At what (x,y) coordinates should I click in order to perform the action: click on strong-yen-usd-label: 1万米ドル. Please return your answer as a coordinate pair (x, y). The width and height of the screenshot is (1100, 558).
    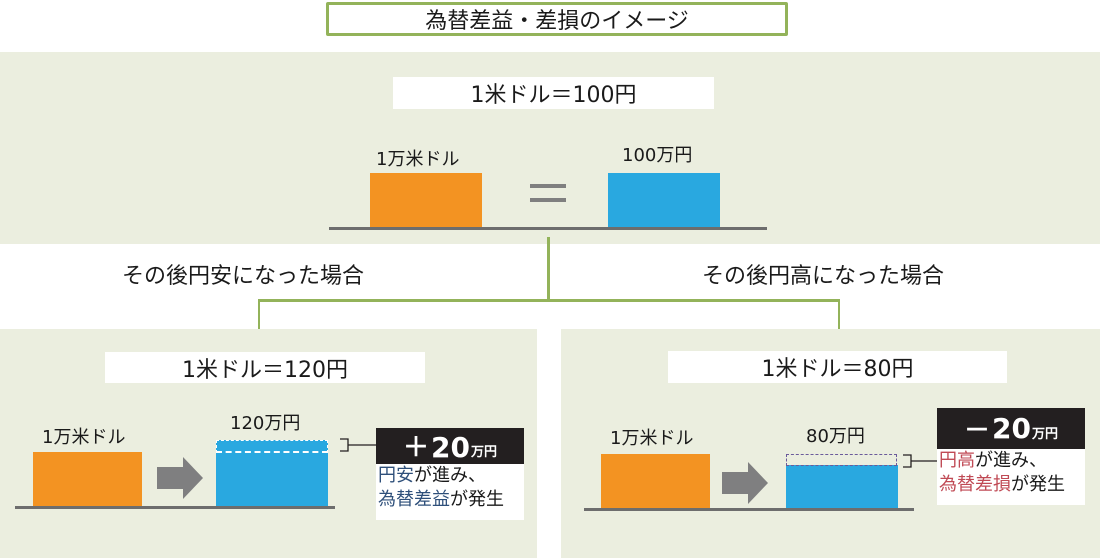
    Looking at the image, I should click on (652, 438).